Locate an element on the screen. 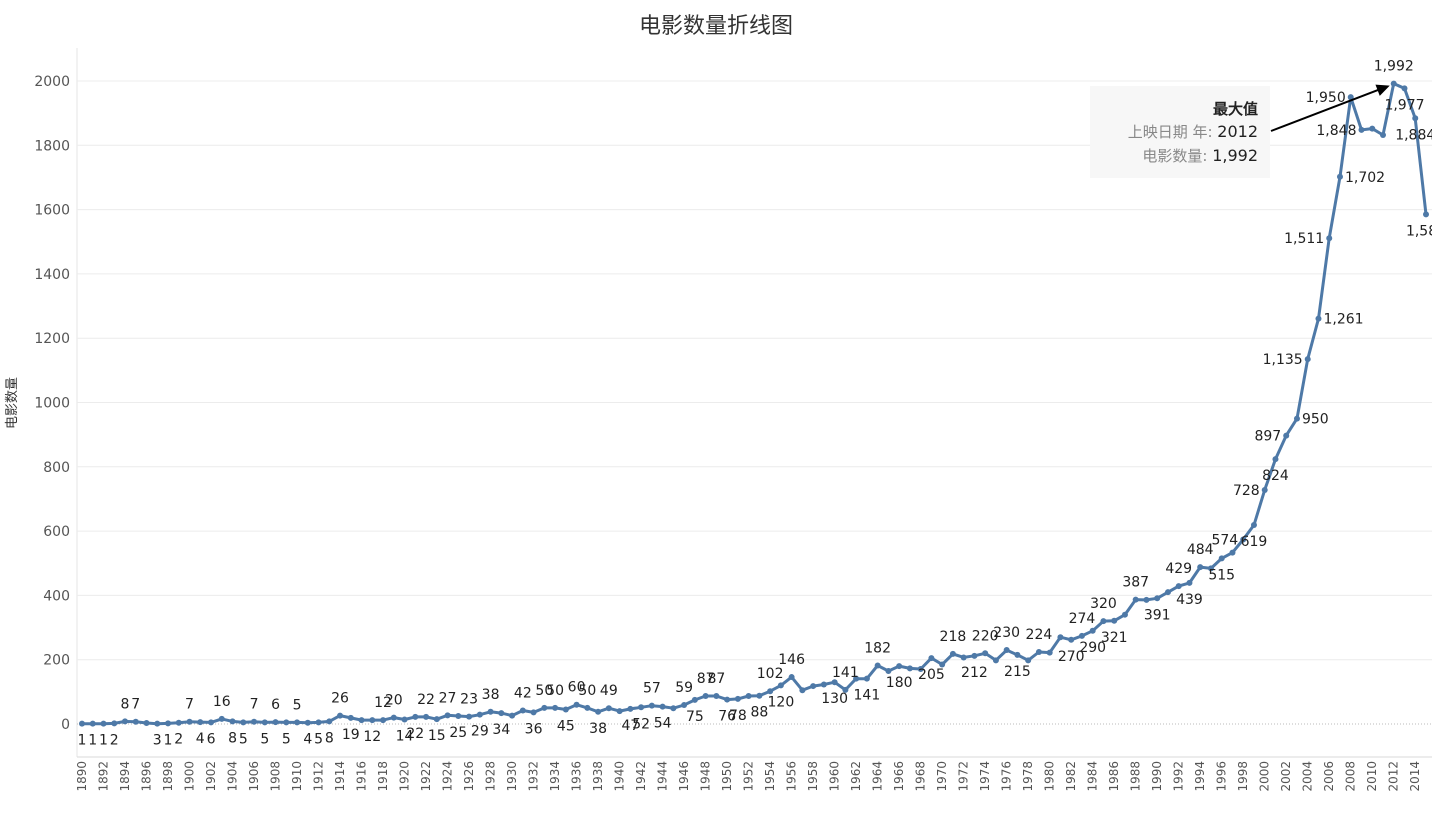 The width and height of the screenshot is (1432, 817). annotation-row: 电影数量: 1,992 is located at coordinates (1200, 155).